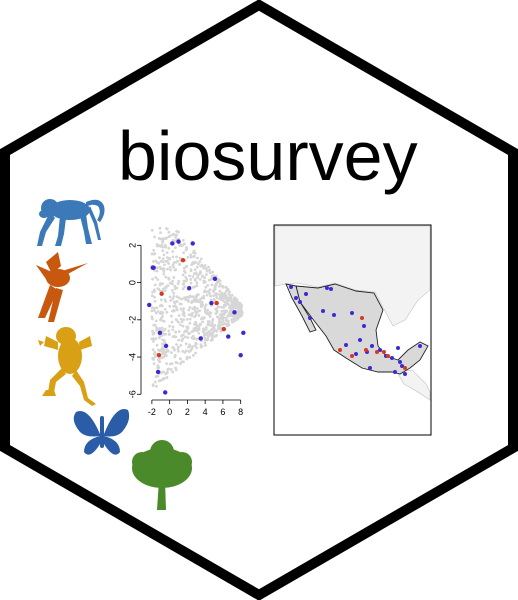 Image resolution: width=518 pixels, height=600 pixels. Describe the element at coordinates (132, 394) in the screenshot. I see `y-tick-label: -6` at that location.